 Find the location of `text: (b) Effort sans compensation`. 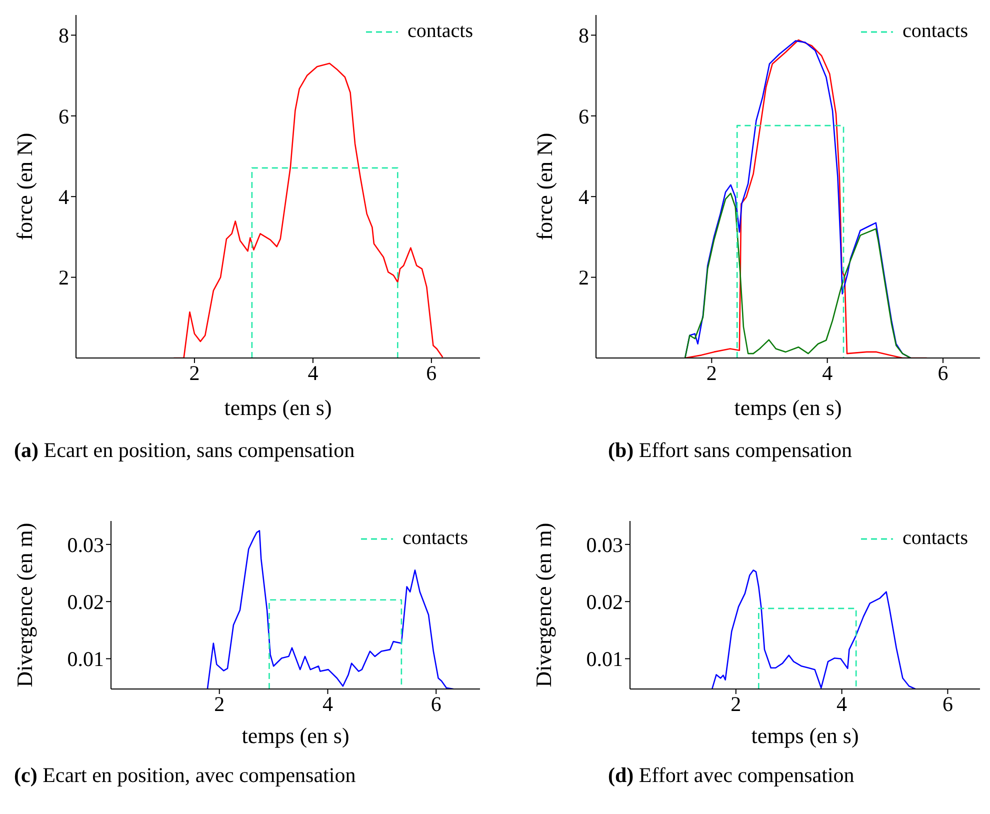

text: (b) Effort sans compensation is located at coordinates (730, 450).